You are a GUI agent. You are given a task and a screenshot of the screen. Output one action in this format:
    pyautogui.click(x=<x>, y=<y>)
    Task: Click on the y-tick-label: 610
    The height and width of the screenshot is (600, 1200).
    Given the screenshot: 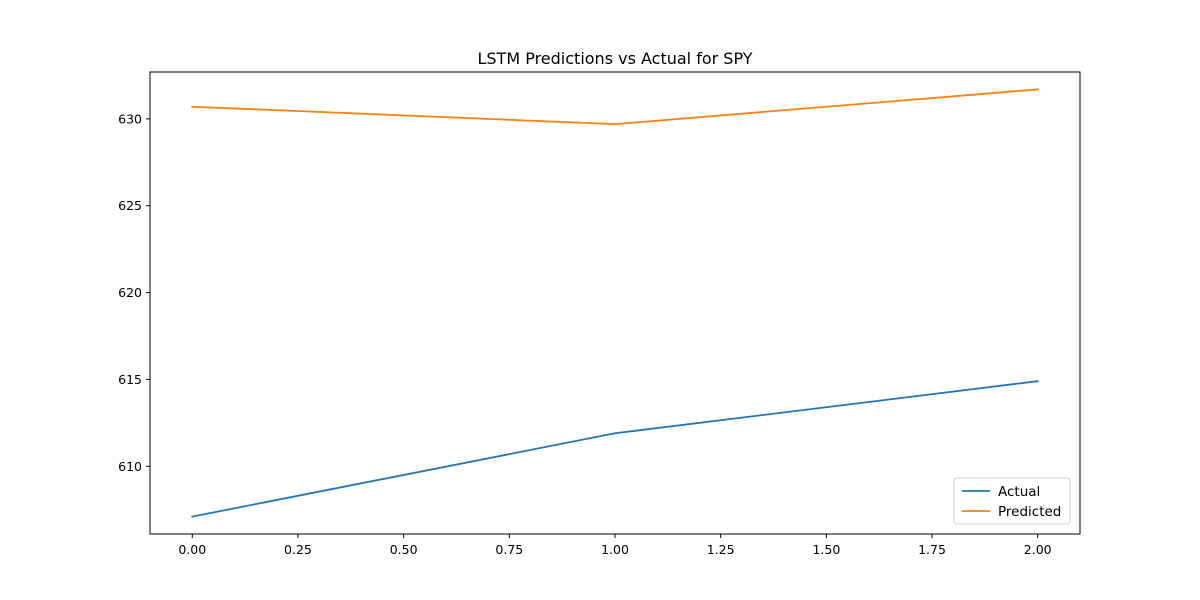 What is the action you would take?
    pyautogui.click(x=130, y=466)
    